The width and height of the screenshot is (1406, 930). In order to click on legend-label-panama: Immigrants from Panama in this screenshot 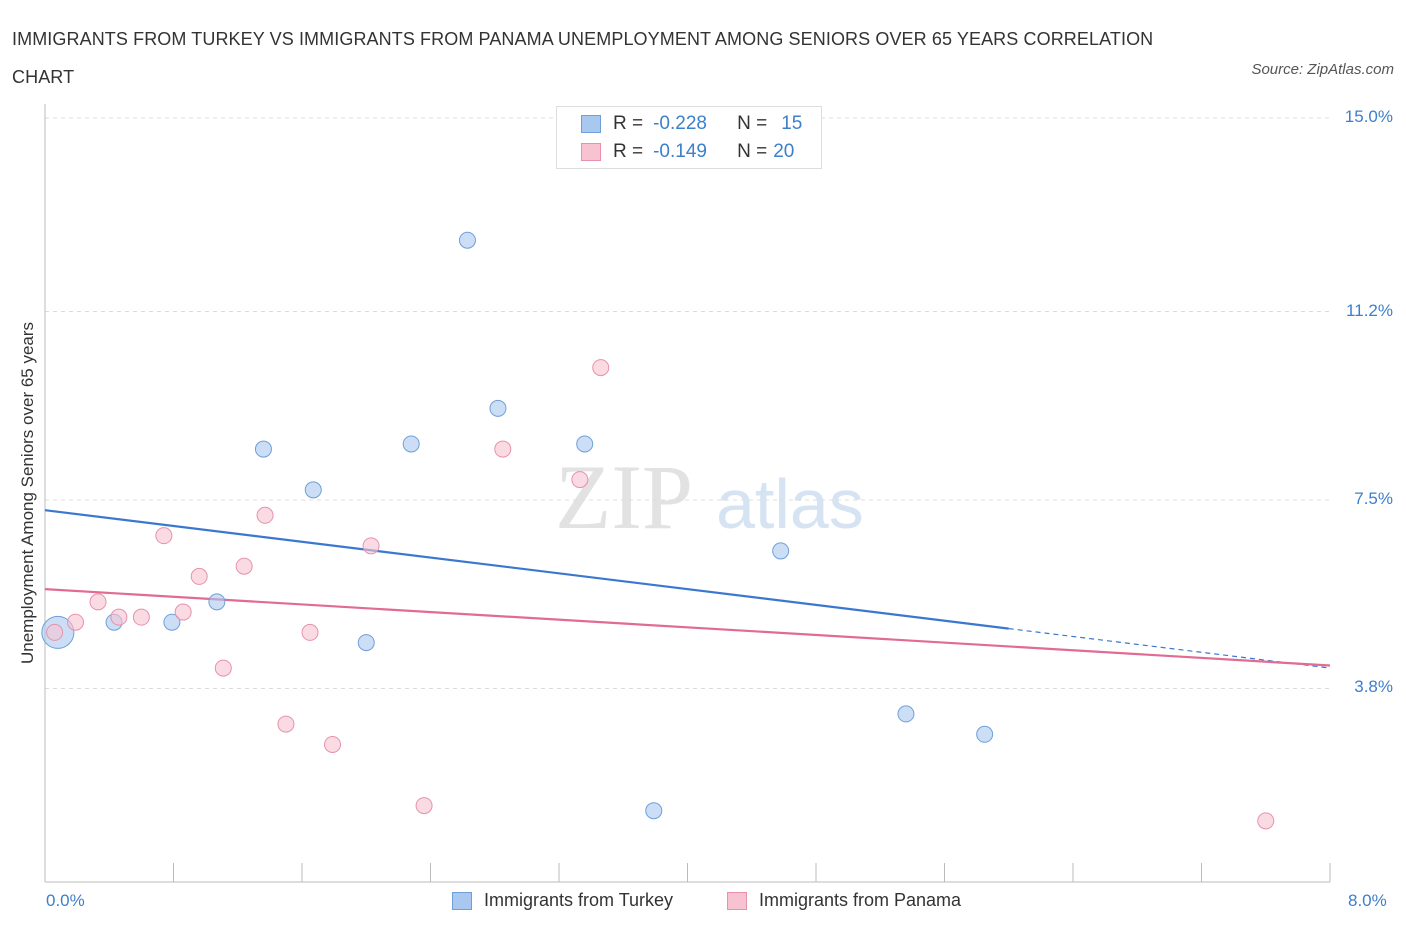, I will do `click(860, 900)`.